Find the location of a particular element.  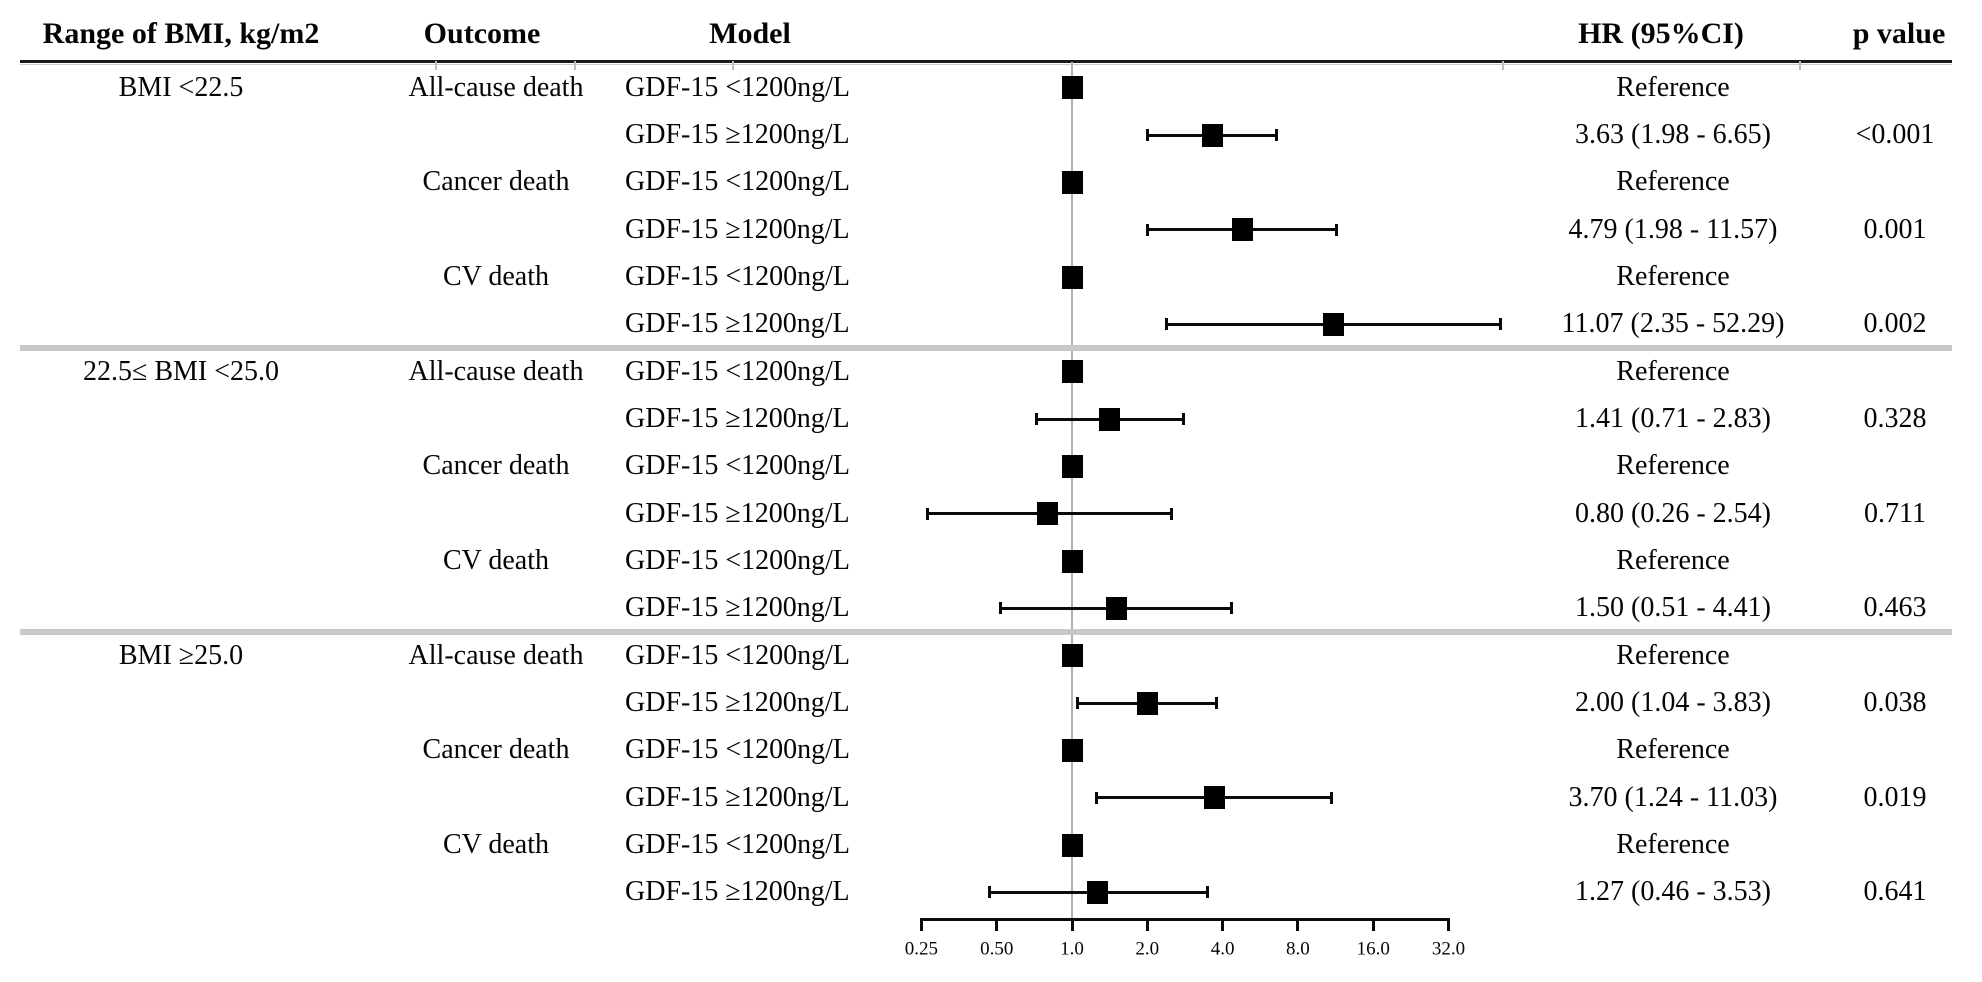

p-value: 0.001 is located at coordinates (1895, 229).